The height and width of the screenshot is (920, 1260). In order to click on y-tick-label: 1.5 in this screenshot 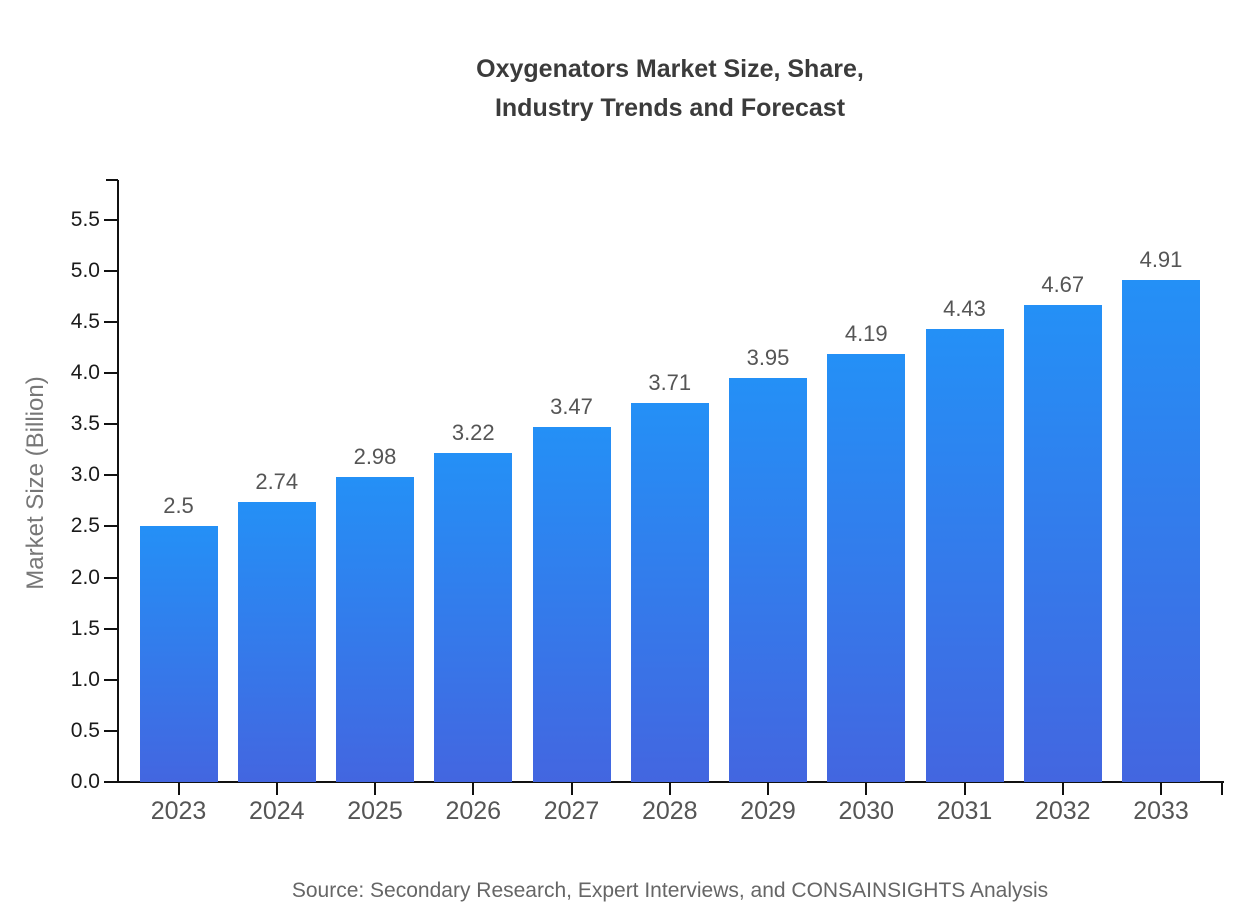, I will do `click(85, 628)`.